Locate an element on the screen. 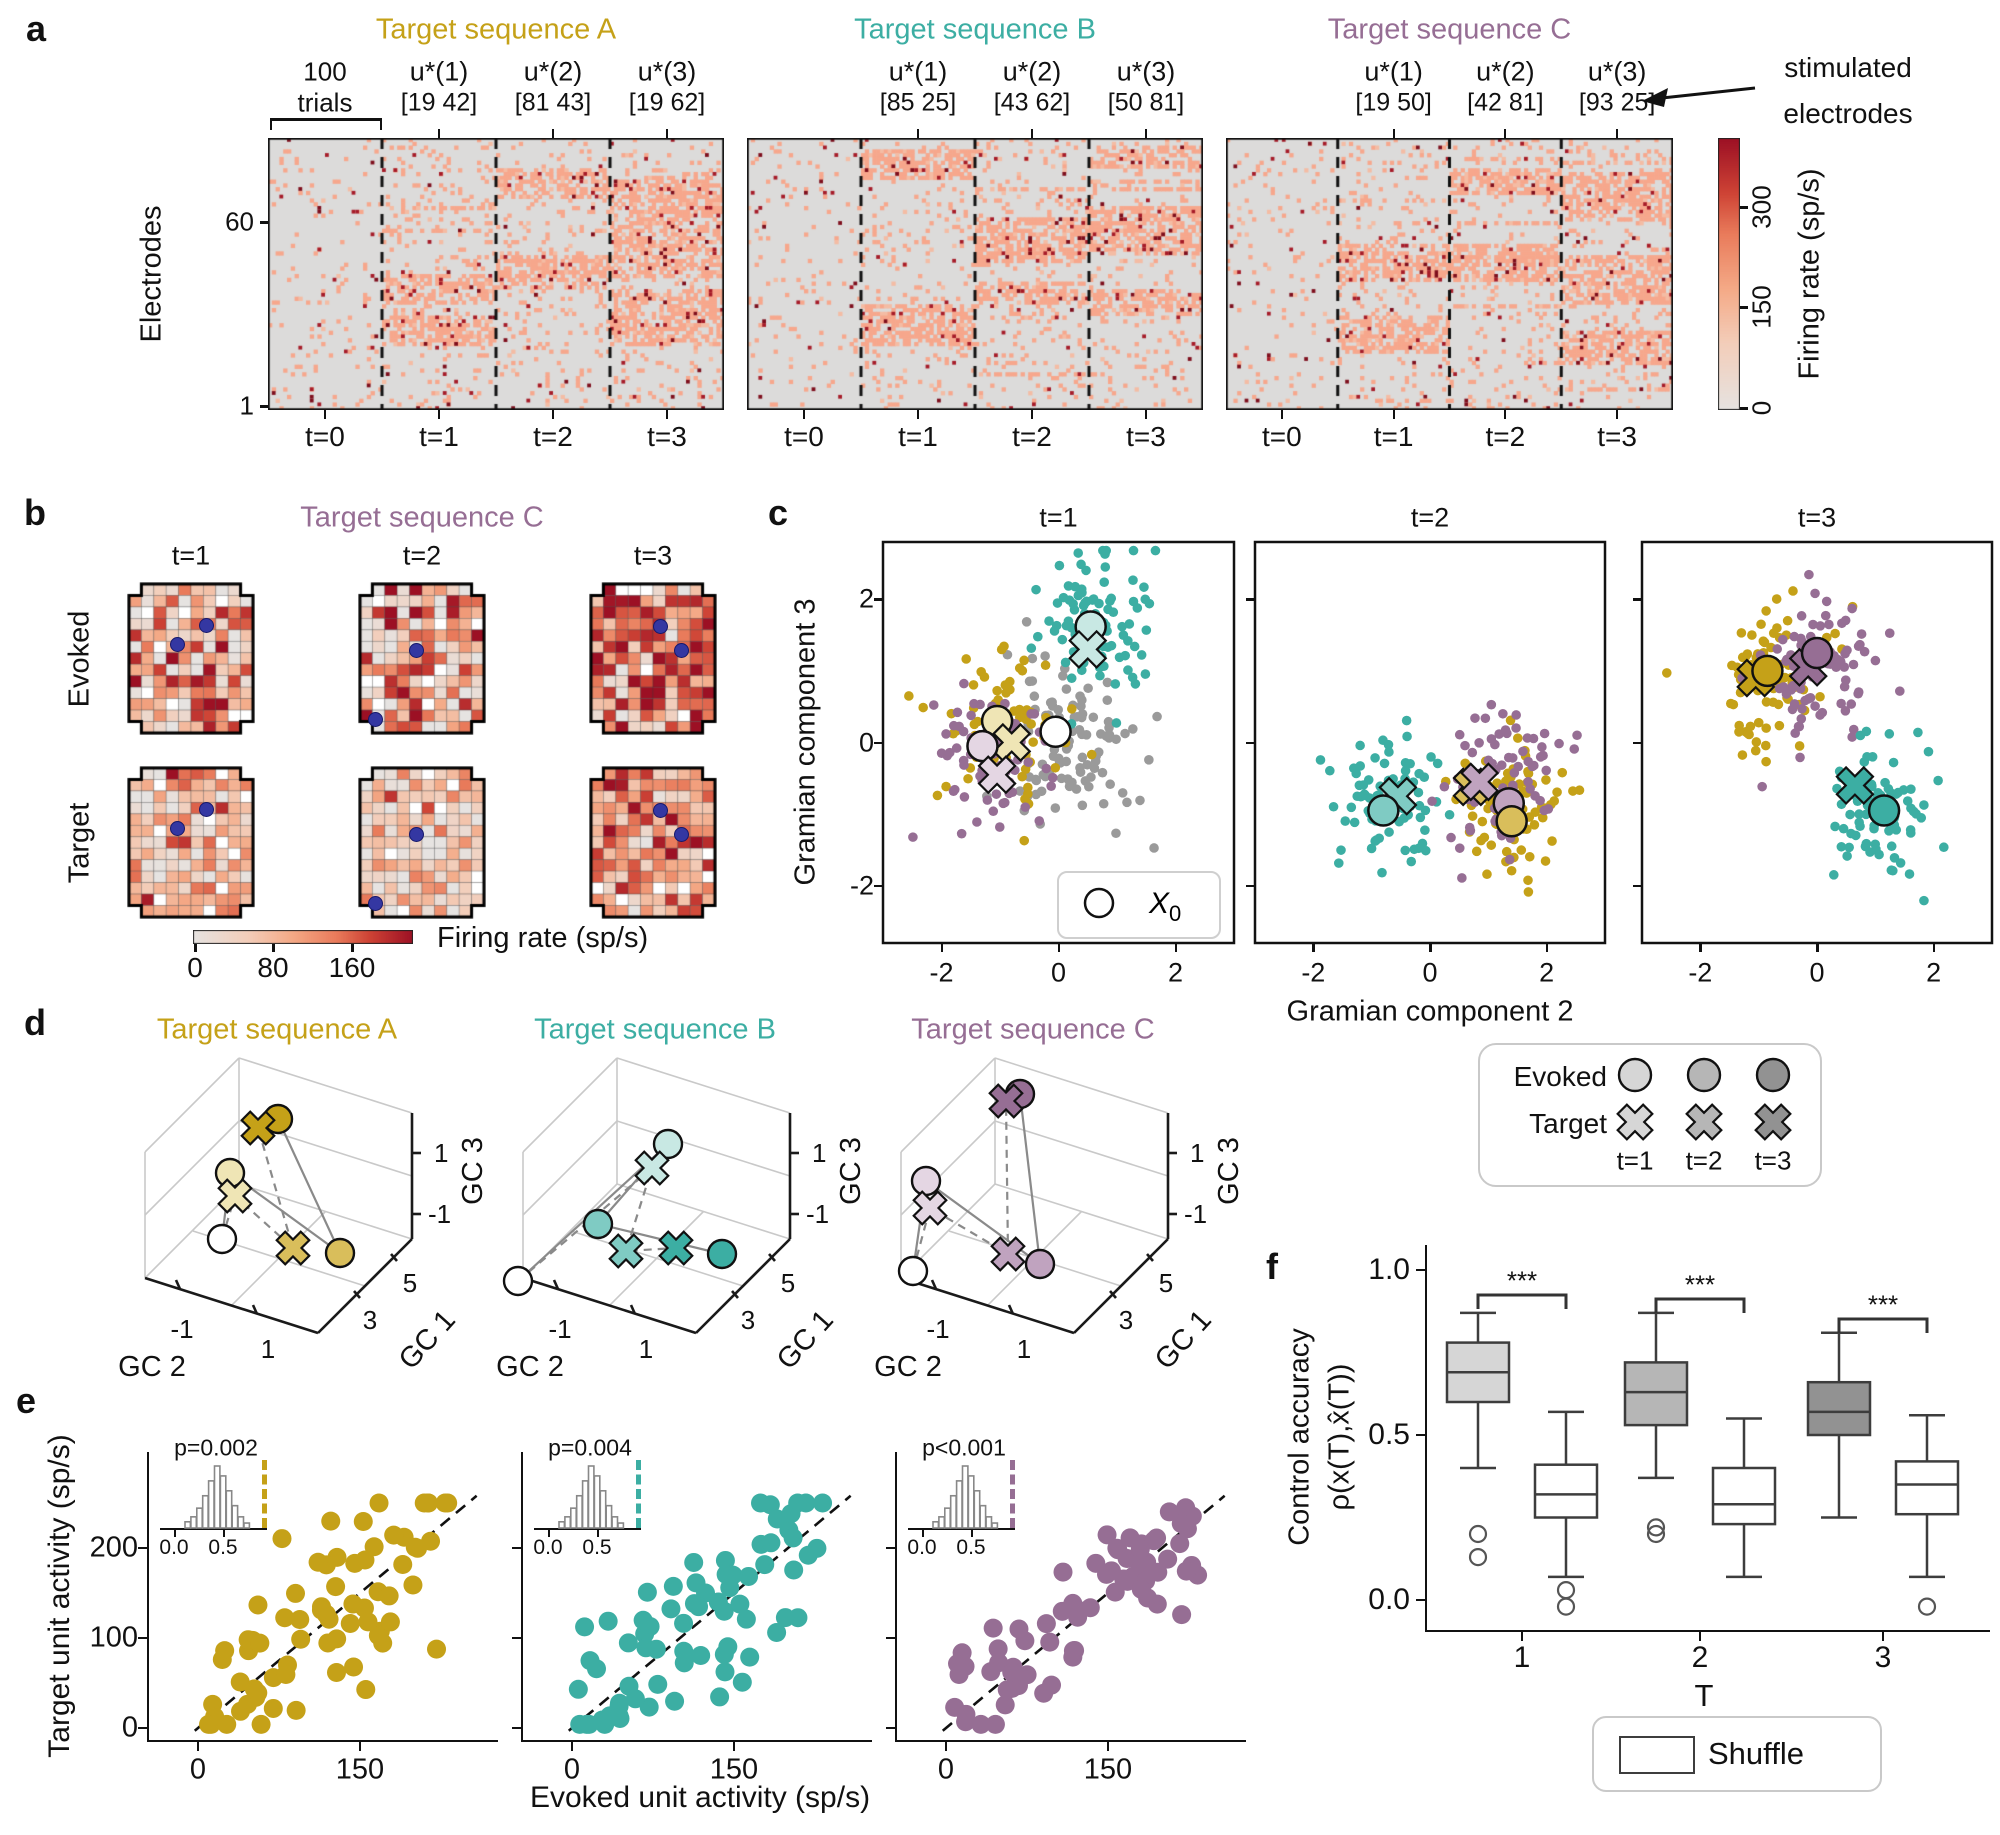  legend-evoked-label: Evoked is located at coordinates (1560, 1076).